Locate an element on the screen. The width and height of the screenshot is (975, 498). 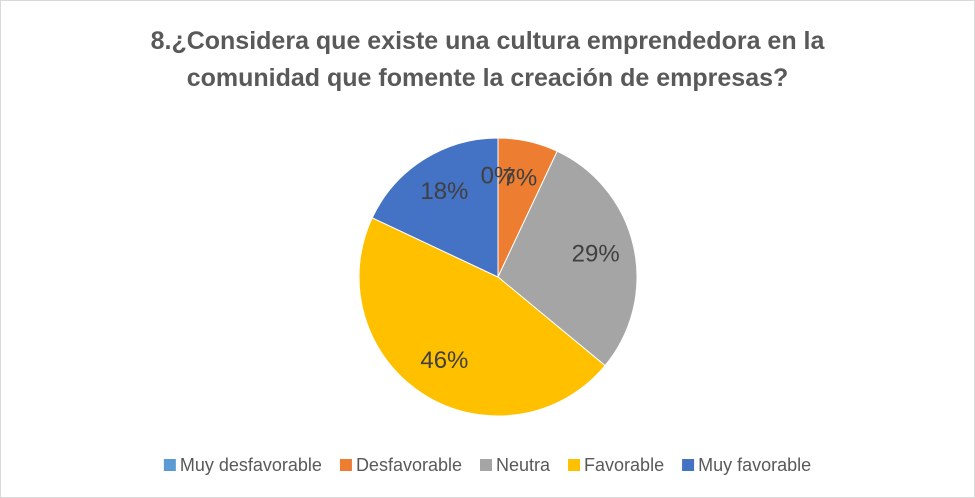
legend-label: Neutra is located at coordinates (523, 465).